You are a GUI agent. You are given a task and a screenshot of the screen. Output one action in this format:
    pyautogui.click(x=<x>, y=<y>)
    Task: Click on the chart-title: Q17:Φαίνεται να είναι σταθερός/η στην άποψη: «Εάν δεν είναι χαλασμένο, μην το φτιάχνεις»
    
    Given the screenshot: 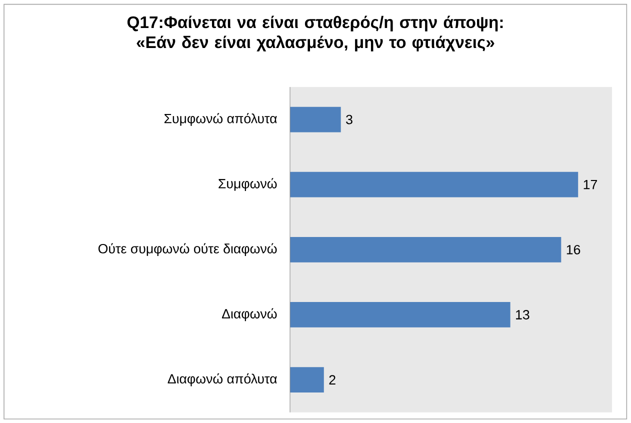 What is the action you would take?
    pyautogui.click(x=315, y=34)
    